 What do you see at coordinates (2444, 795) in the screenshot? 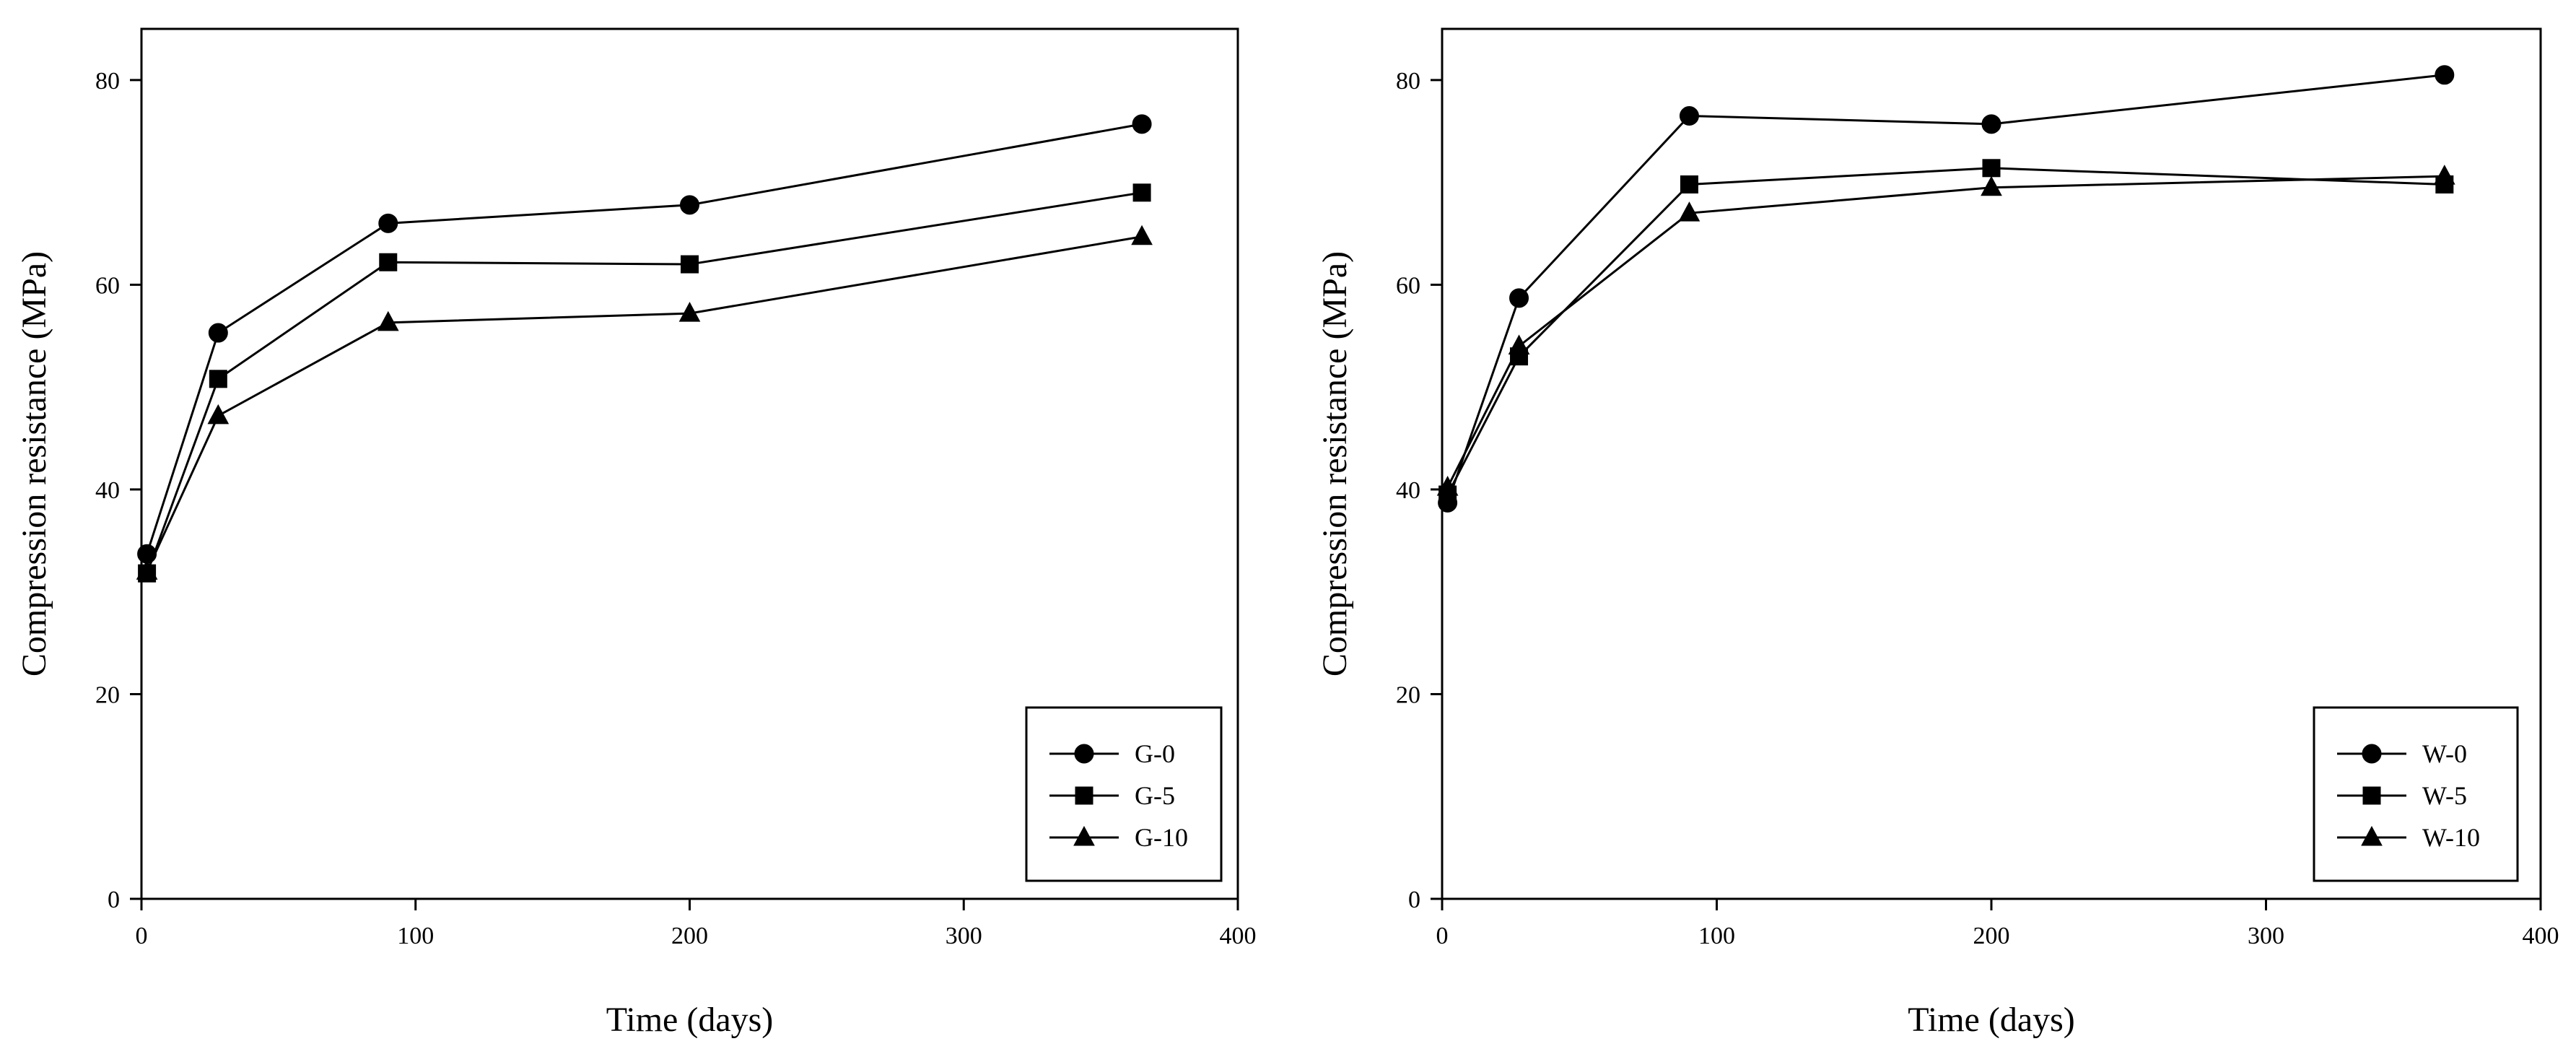
I see `legend-label-W-5: W-5` at bounding box center [2444, 795].